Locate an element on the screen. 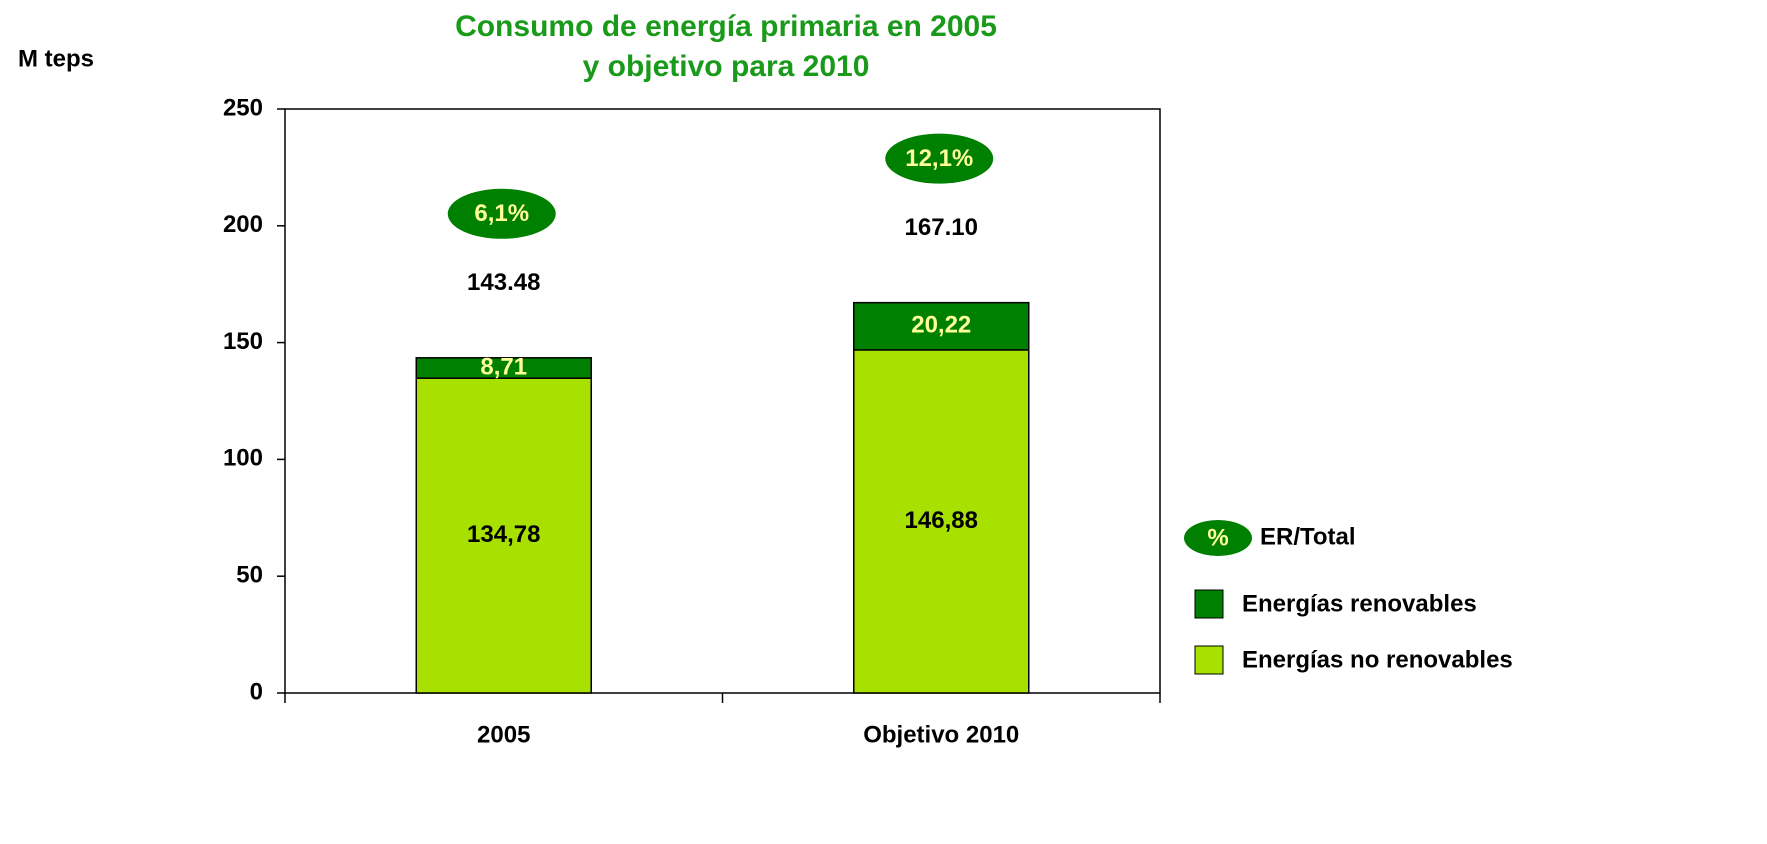  legend-badge is located at coordinates (1218, 538).